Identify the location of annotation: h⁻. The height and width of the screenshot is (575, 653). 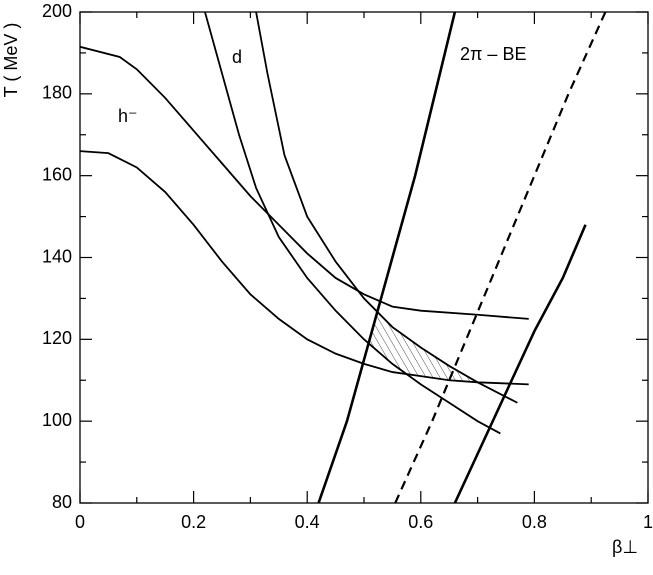
(128, 116).